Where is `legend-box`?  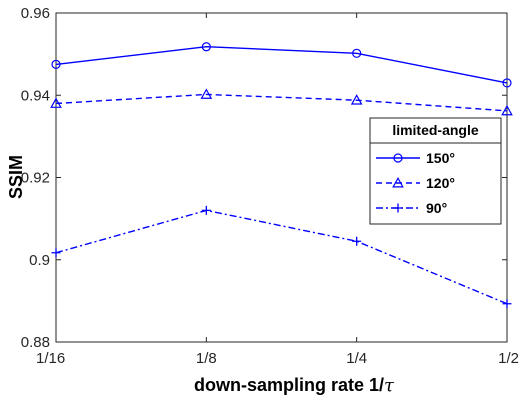
legend-box is located at coordinates (435, 171).